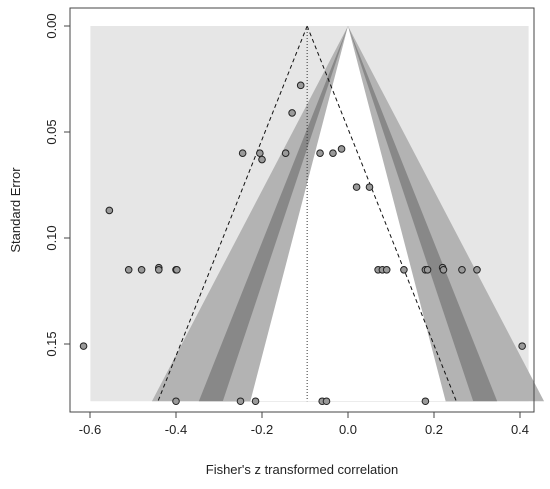 Image resolution: width=550 pixels, height=489 pixels. What do you see at coordinates (15, 210) in the screenshot?
I see `y-axis-title: Standard Error` at bounding box center [15, 210].